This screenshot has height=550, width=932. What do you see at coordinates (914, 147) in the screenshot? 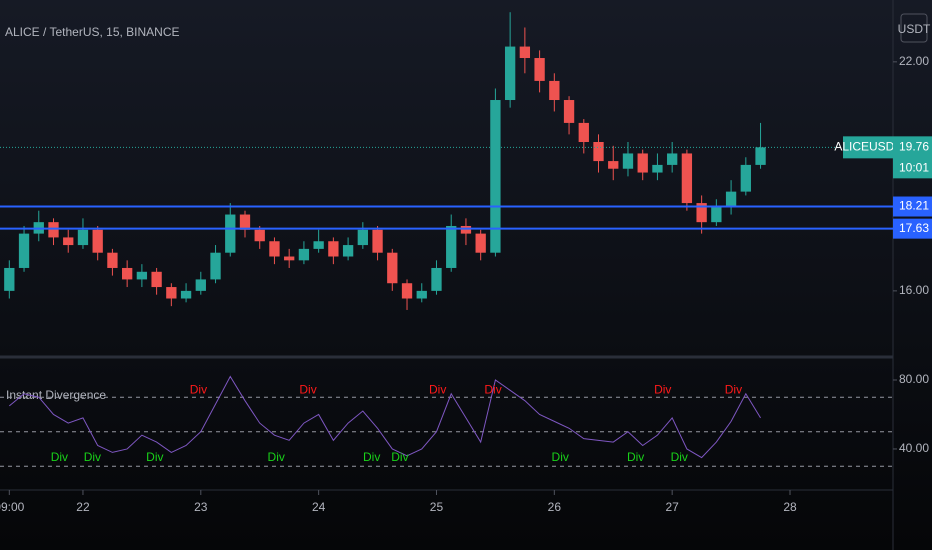
I see `last-price: 19.76` at bounding box center [914, 147].